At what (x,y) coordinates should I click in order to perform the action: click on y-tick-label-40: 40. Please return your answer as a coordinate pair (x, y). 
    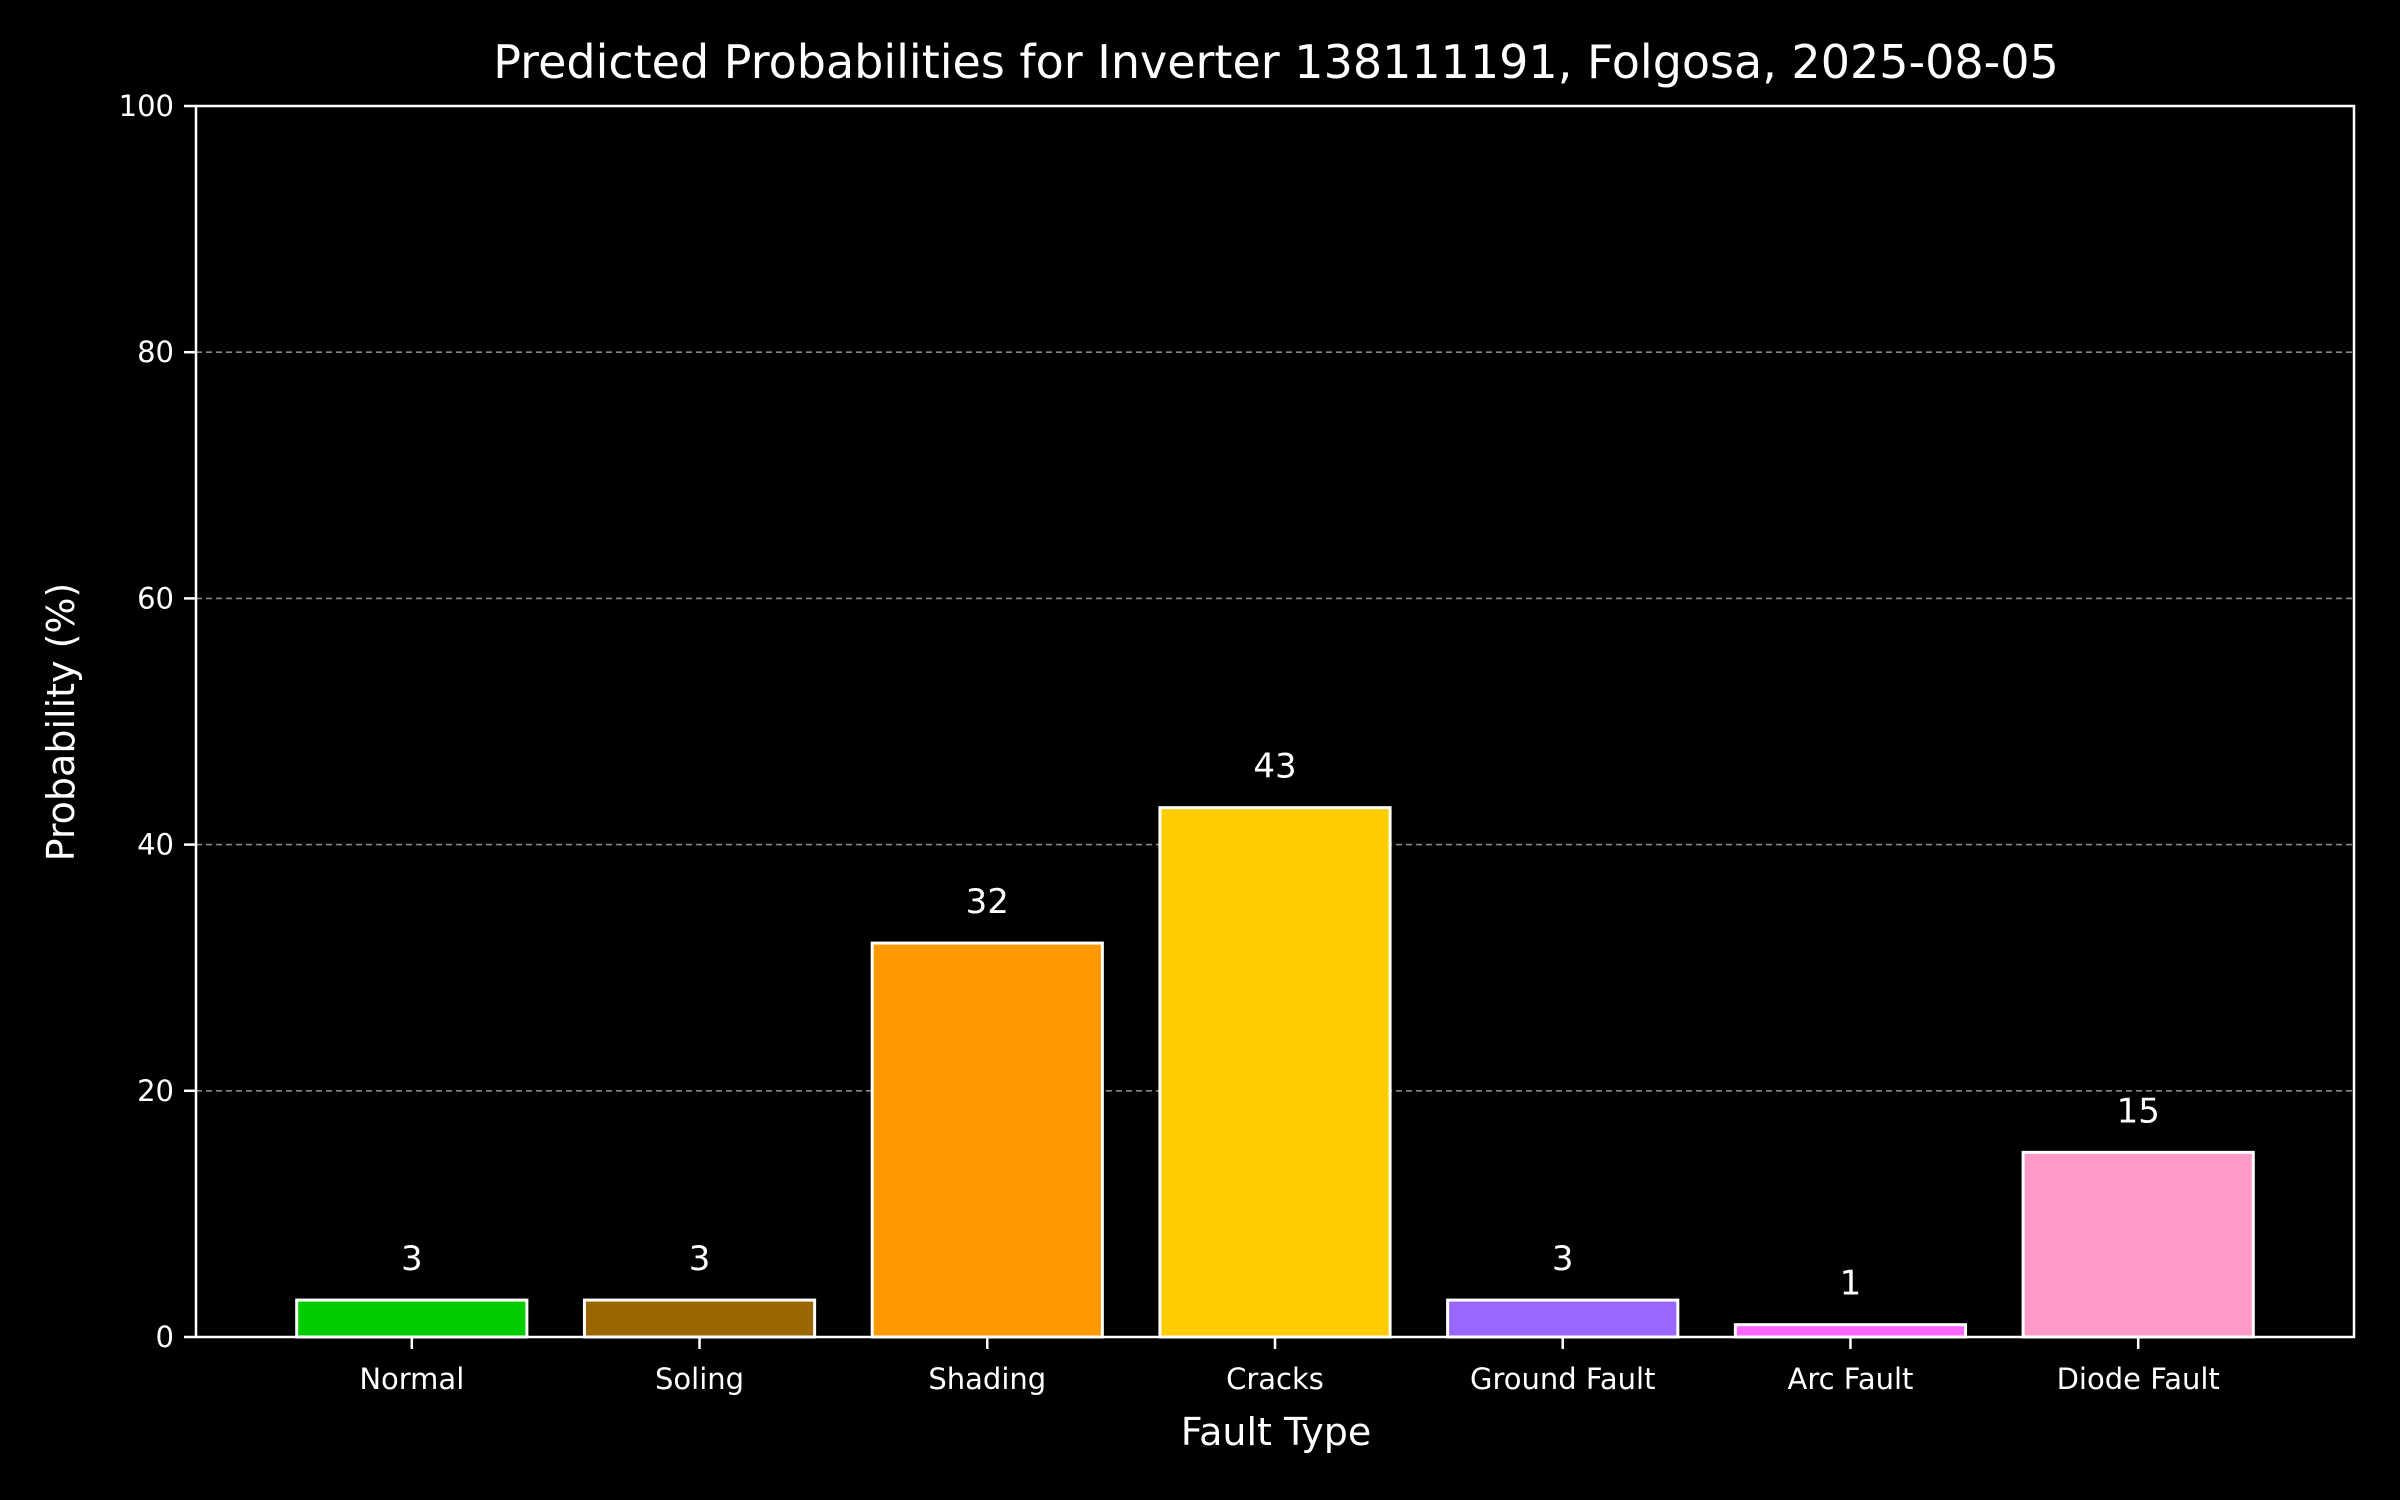
    Looking at the image, I should click on (155, 845).